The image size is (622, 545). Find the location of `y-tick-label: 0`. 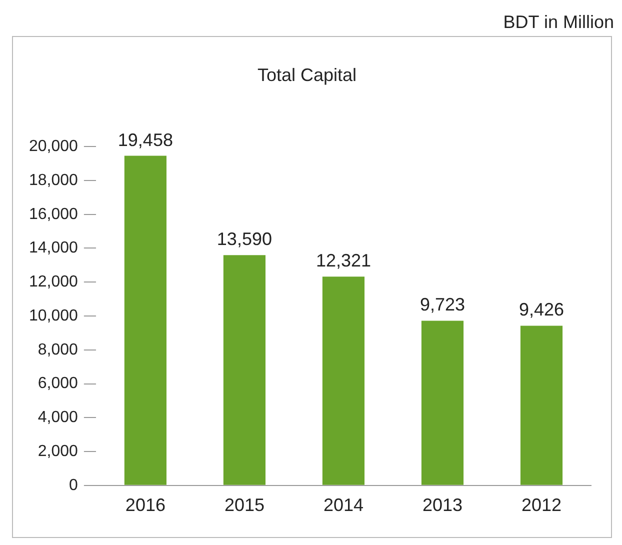

y-tick-label: 0 is located at coordinates (73, 485).